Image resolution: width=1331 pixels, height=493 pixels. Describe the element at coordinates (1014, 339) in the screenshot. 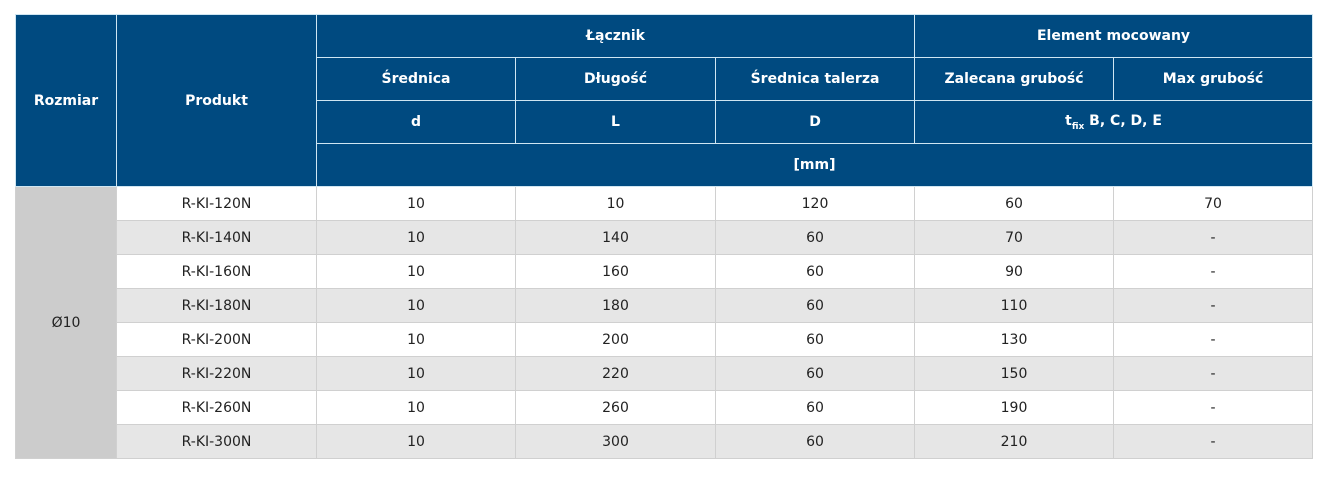

I see `zalecana-cell: 130` at that location.